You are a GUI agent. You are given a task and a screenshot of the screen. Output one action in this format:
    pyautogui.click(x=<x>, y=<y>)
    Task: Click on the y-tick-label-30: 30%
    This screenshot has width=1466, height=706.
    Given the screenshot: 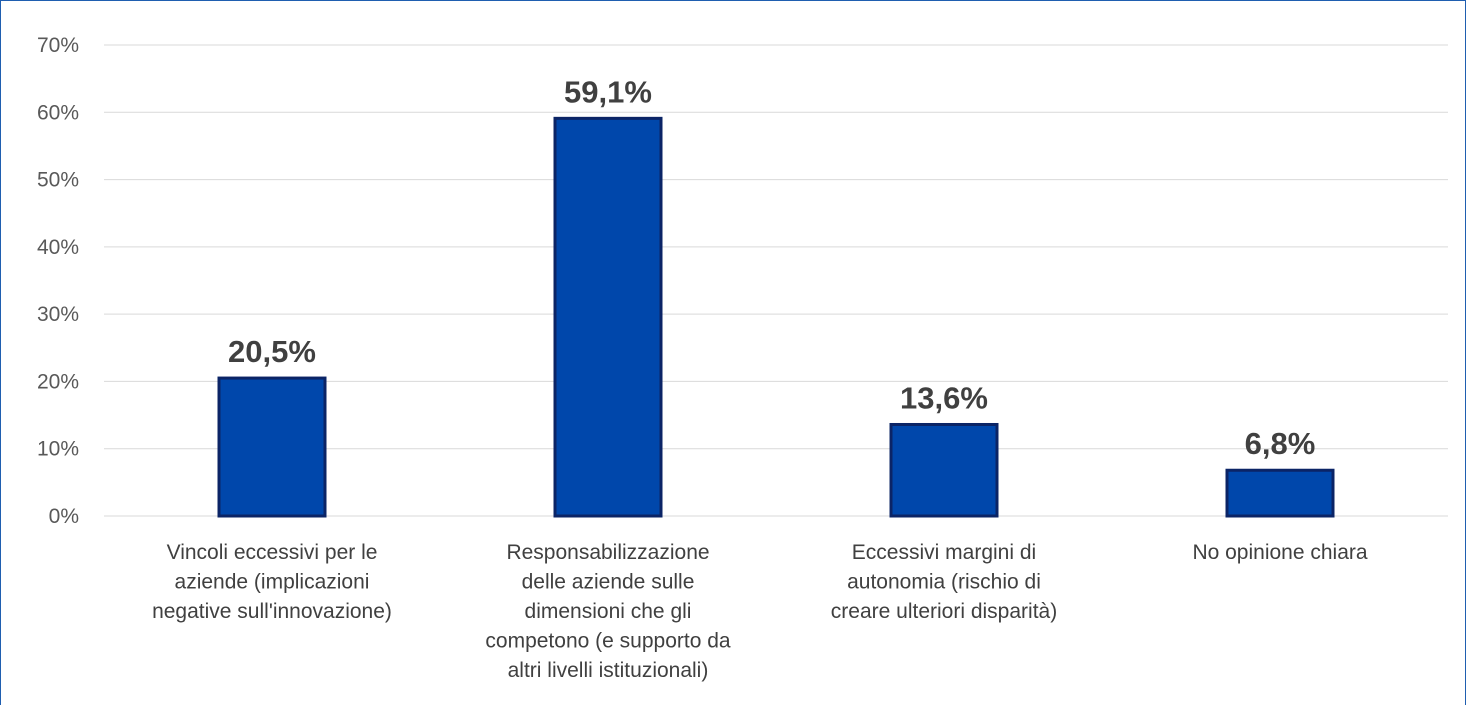 What is the action you would take?
    pyautogui.click(x=58, y=314)
    